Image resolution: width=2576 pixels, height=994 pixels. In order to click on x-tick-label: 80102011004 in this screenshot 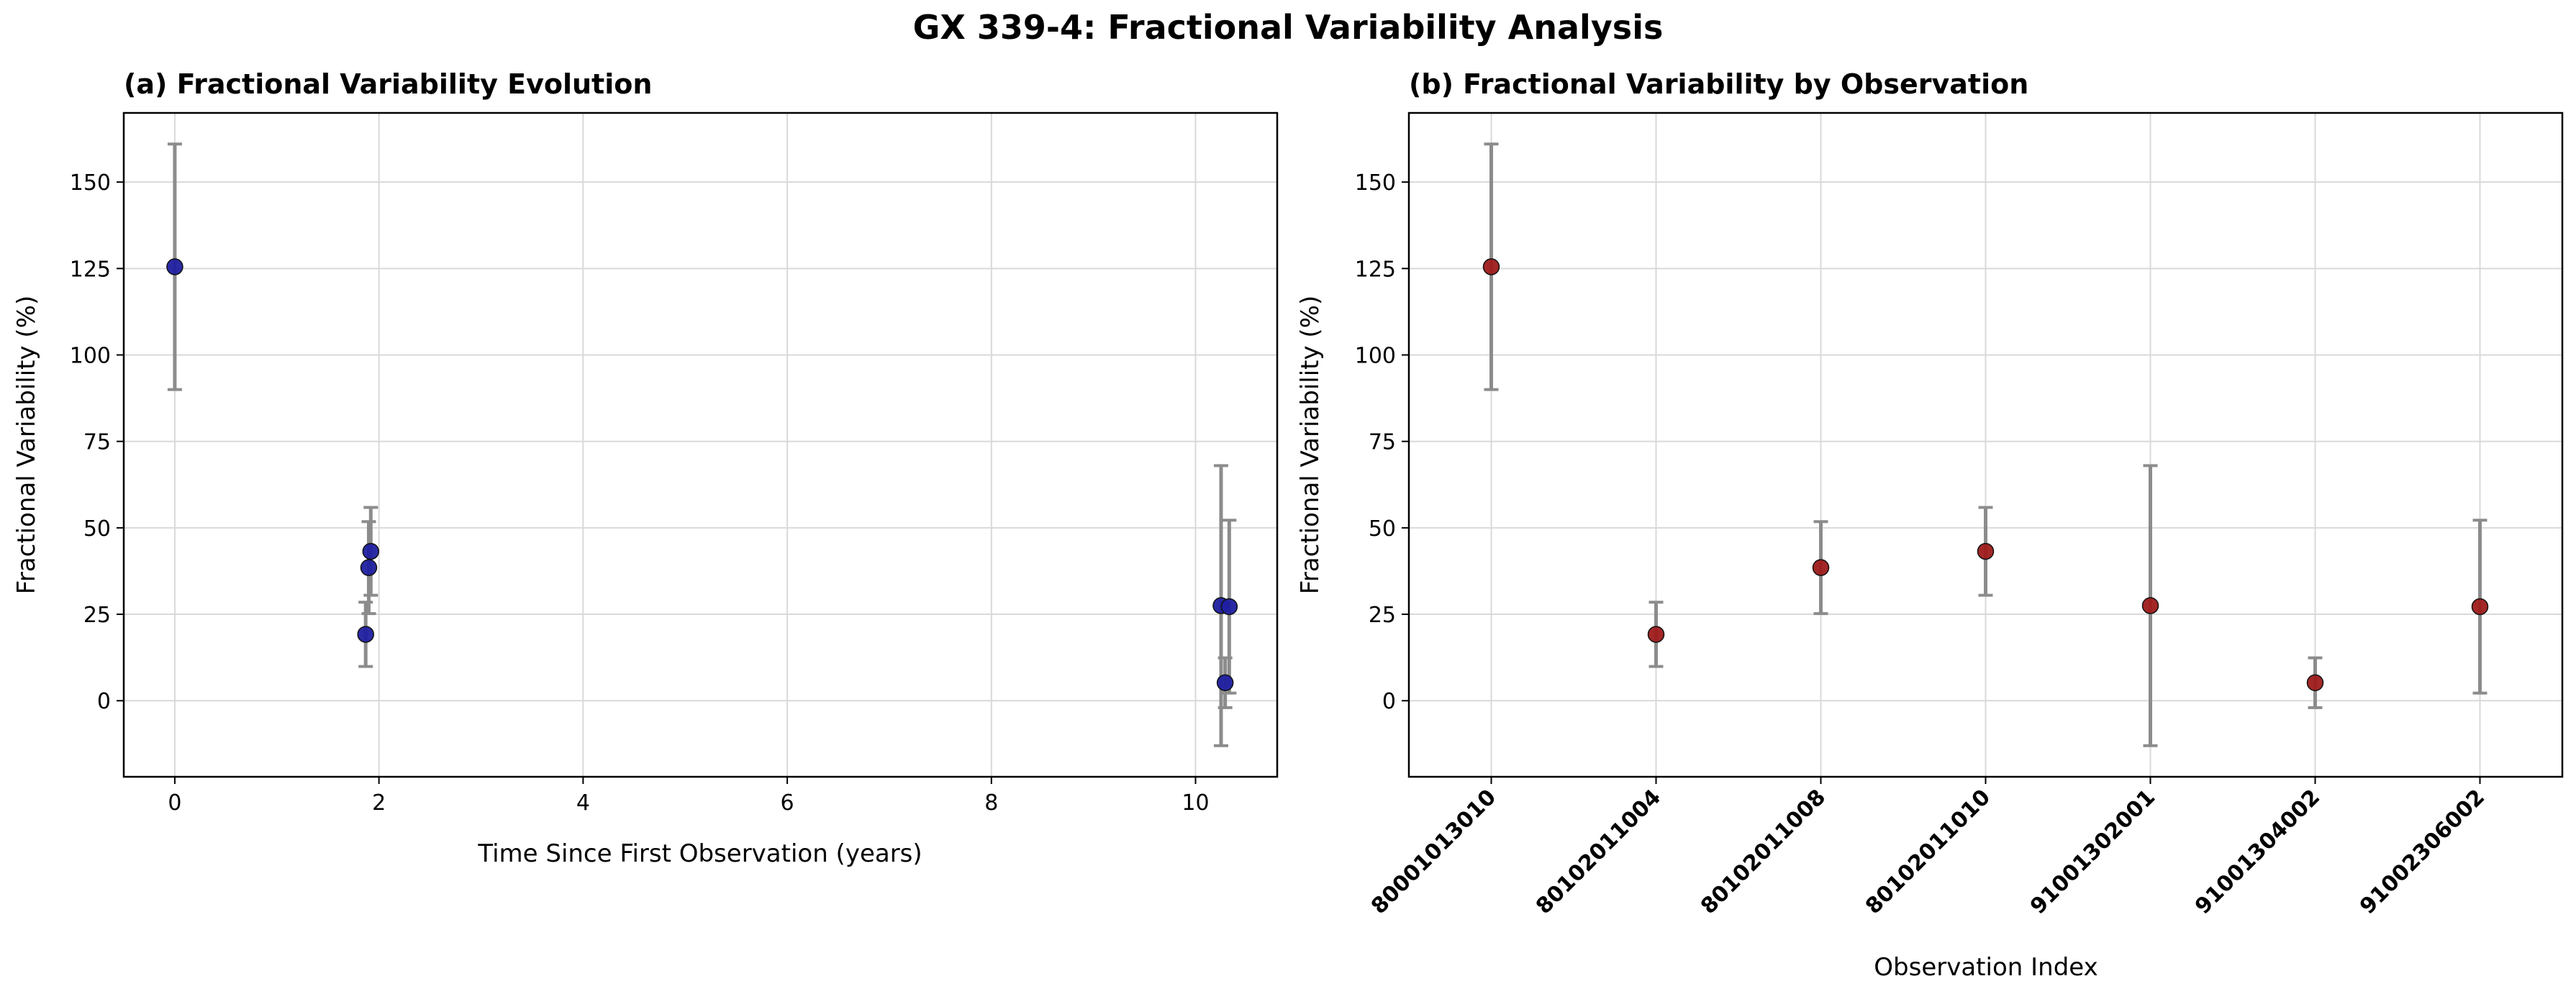, I will do `click(1599, 852)`.